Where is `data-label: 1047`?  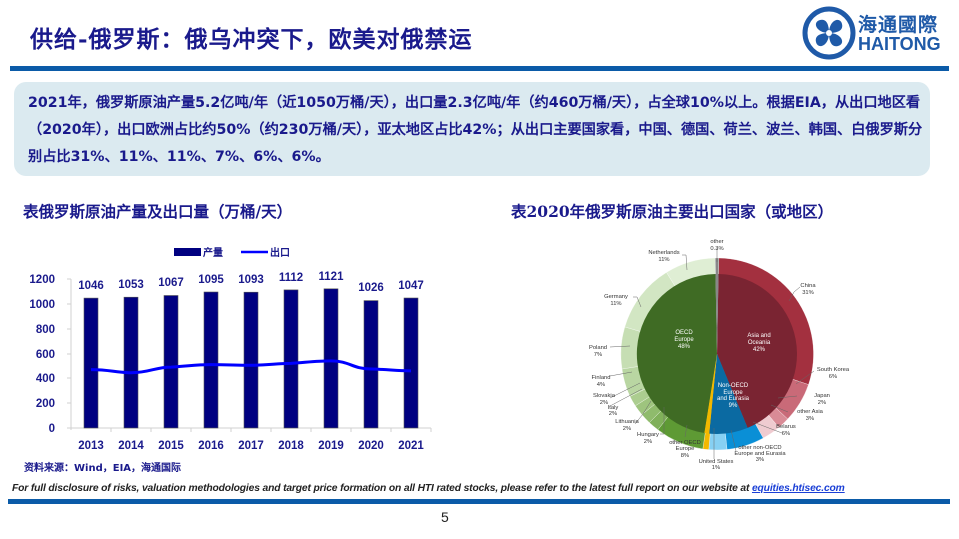 data-label: 1047 is located at coordinates (411, 286).